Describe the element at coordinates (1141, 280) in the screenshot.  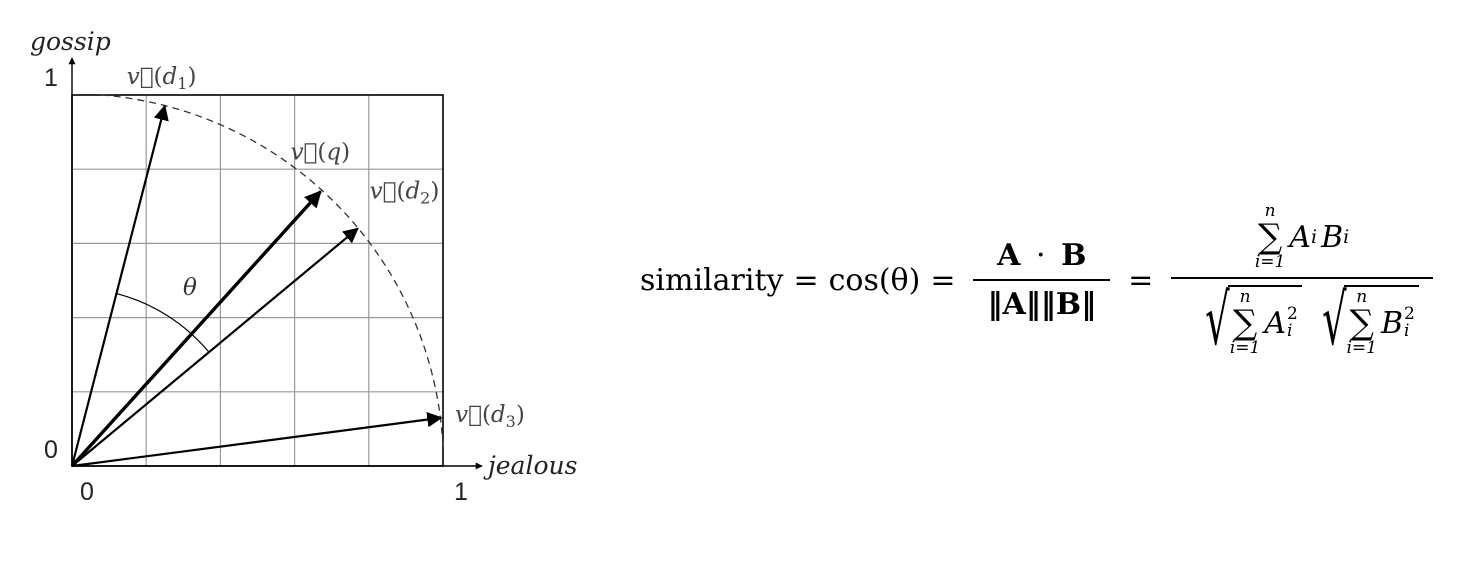
I see `equals-sign-3: =` at that location.